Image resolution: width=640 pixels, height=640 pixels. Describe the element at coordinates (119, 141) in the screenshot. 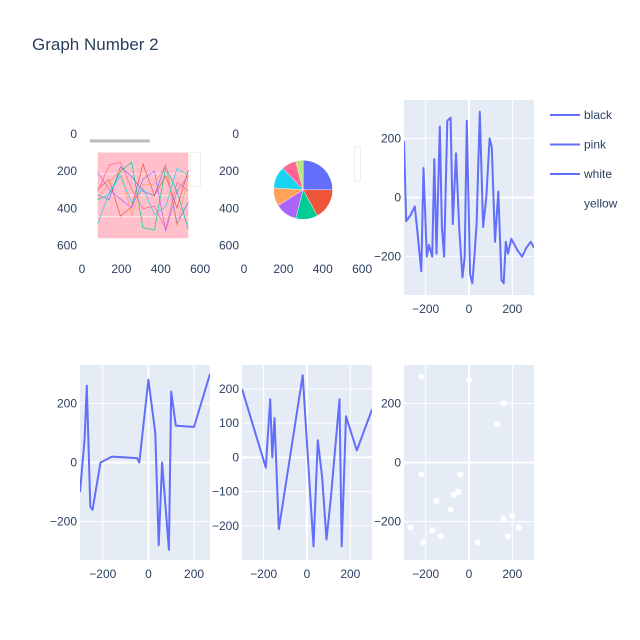

I see `embedded-title` at that location.